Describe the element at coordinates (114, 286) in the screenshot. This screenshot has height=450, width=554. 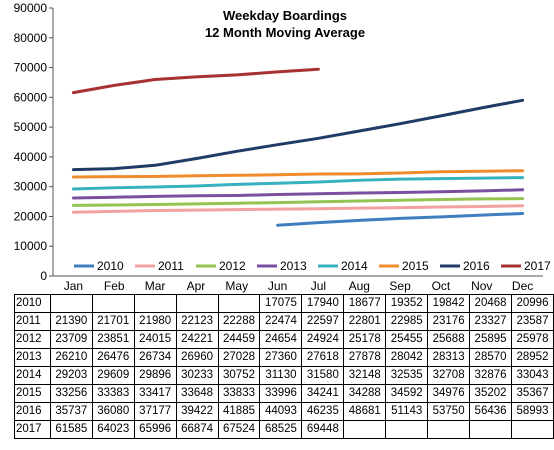
I see `x-tick-label: Feb` at that location.